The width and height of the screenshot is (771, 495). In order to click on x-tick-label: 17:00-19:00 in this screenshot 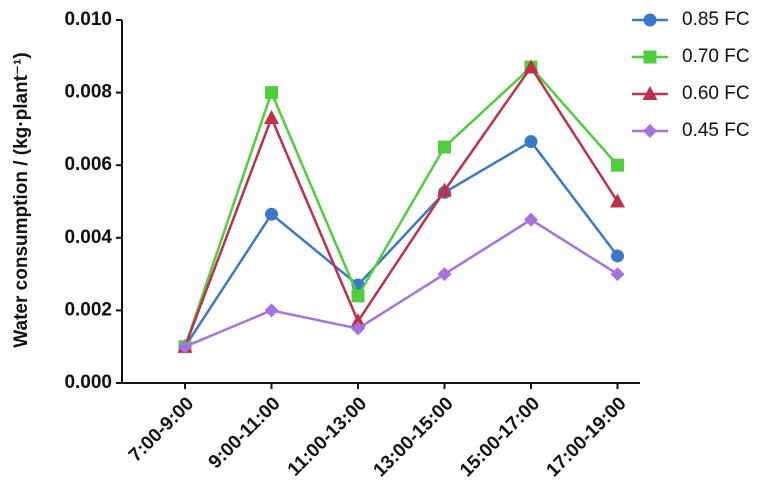, I will do `click(587, 437)`.